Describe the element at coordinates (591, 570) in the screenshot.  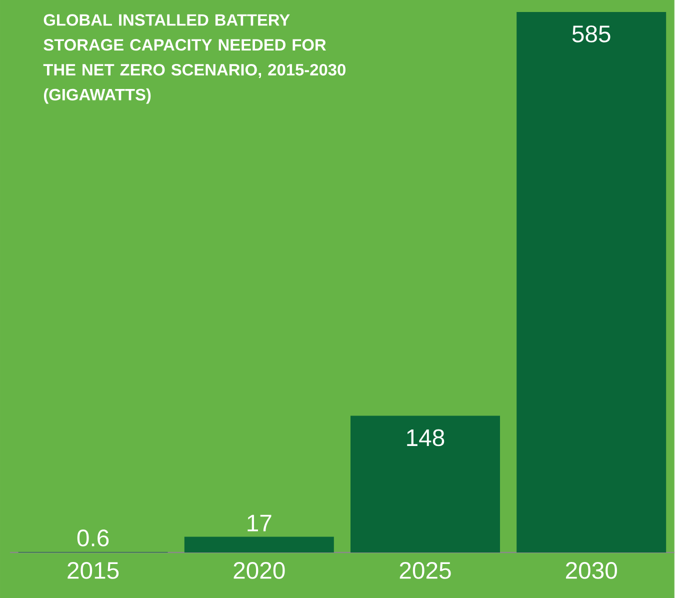
I see `x-tick-label: 2030` at that location.